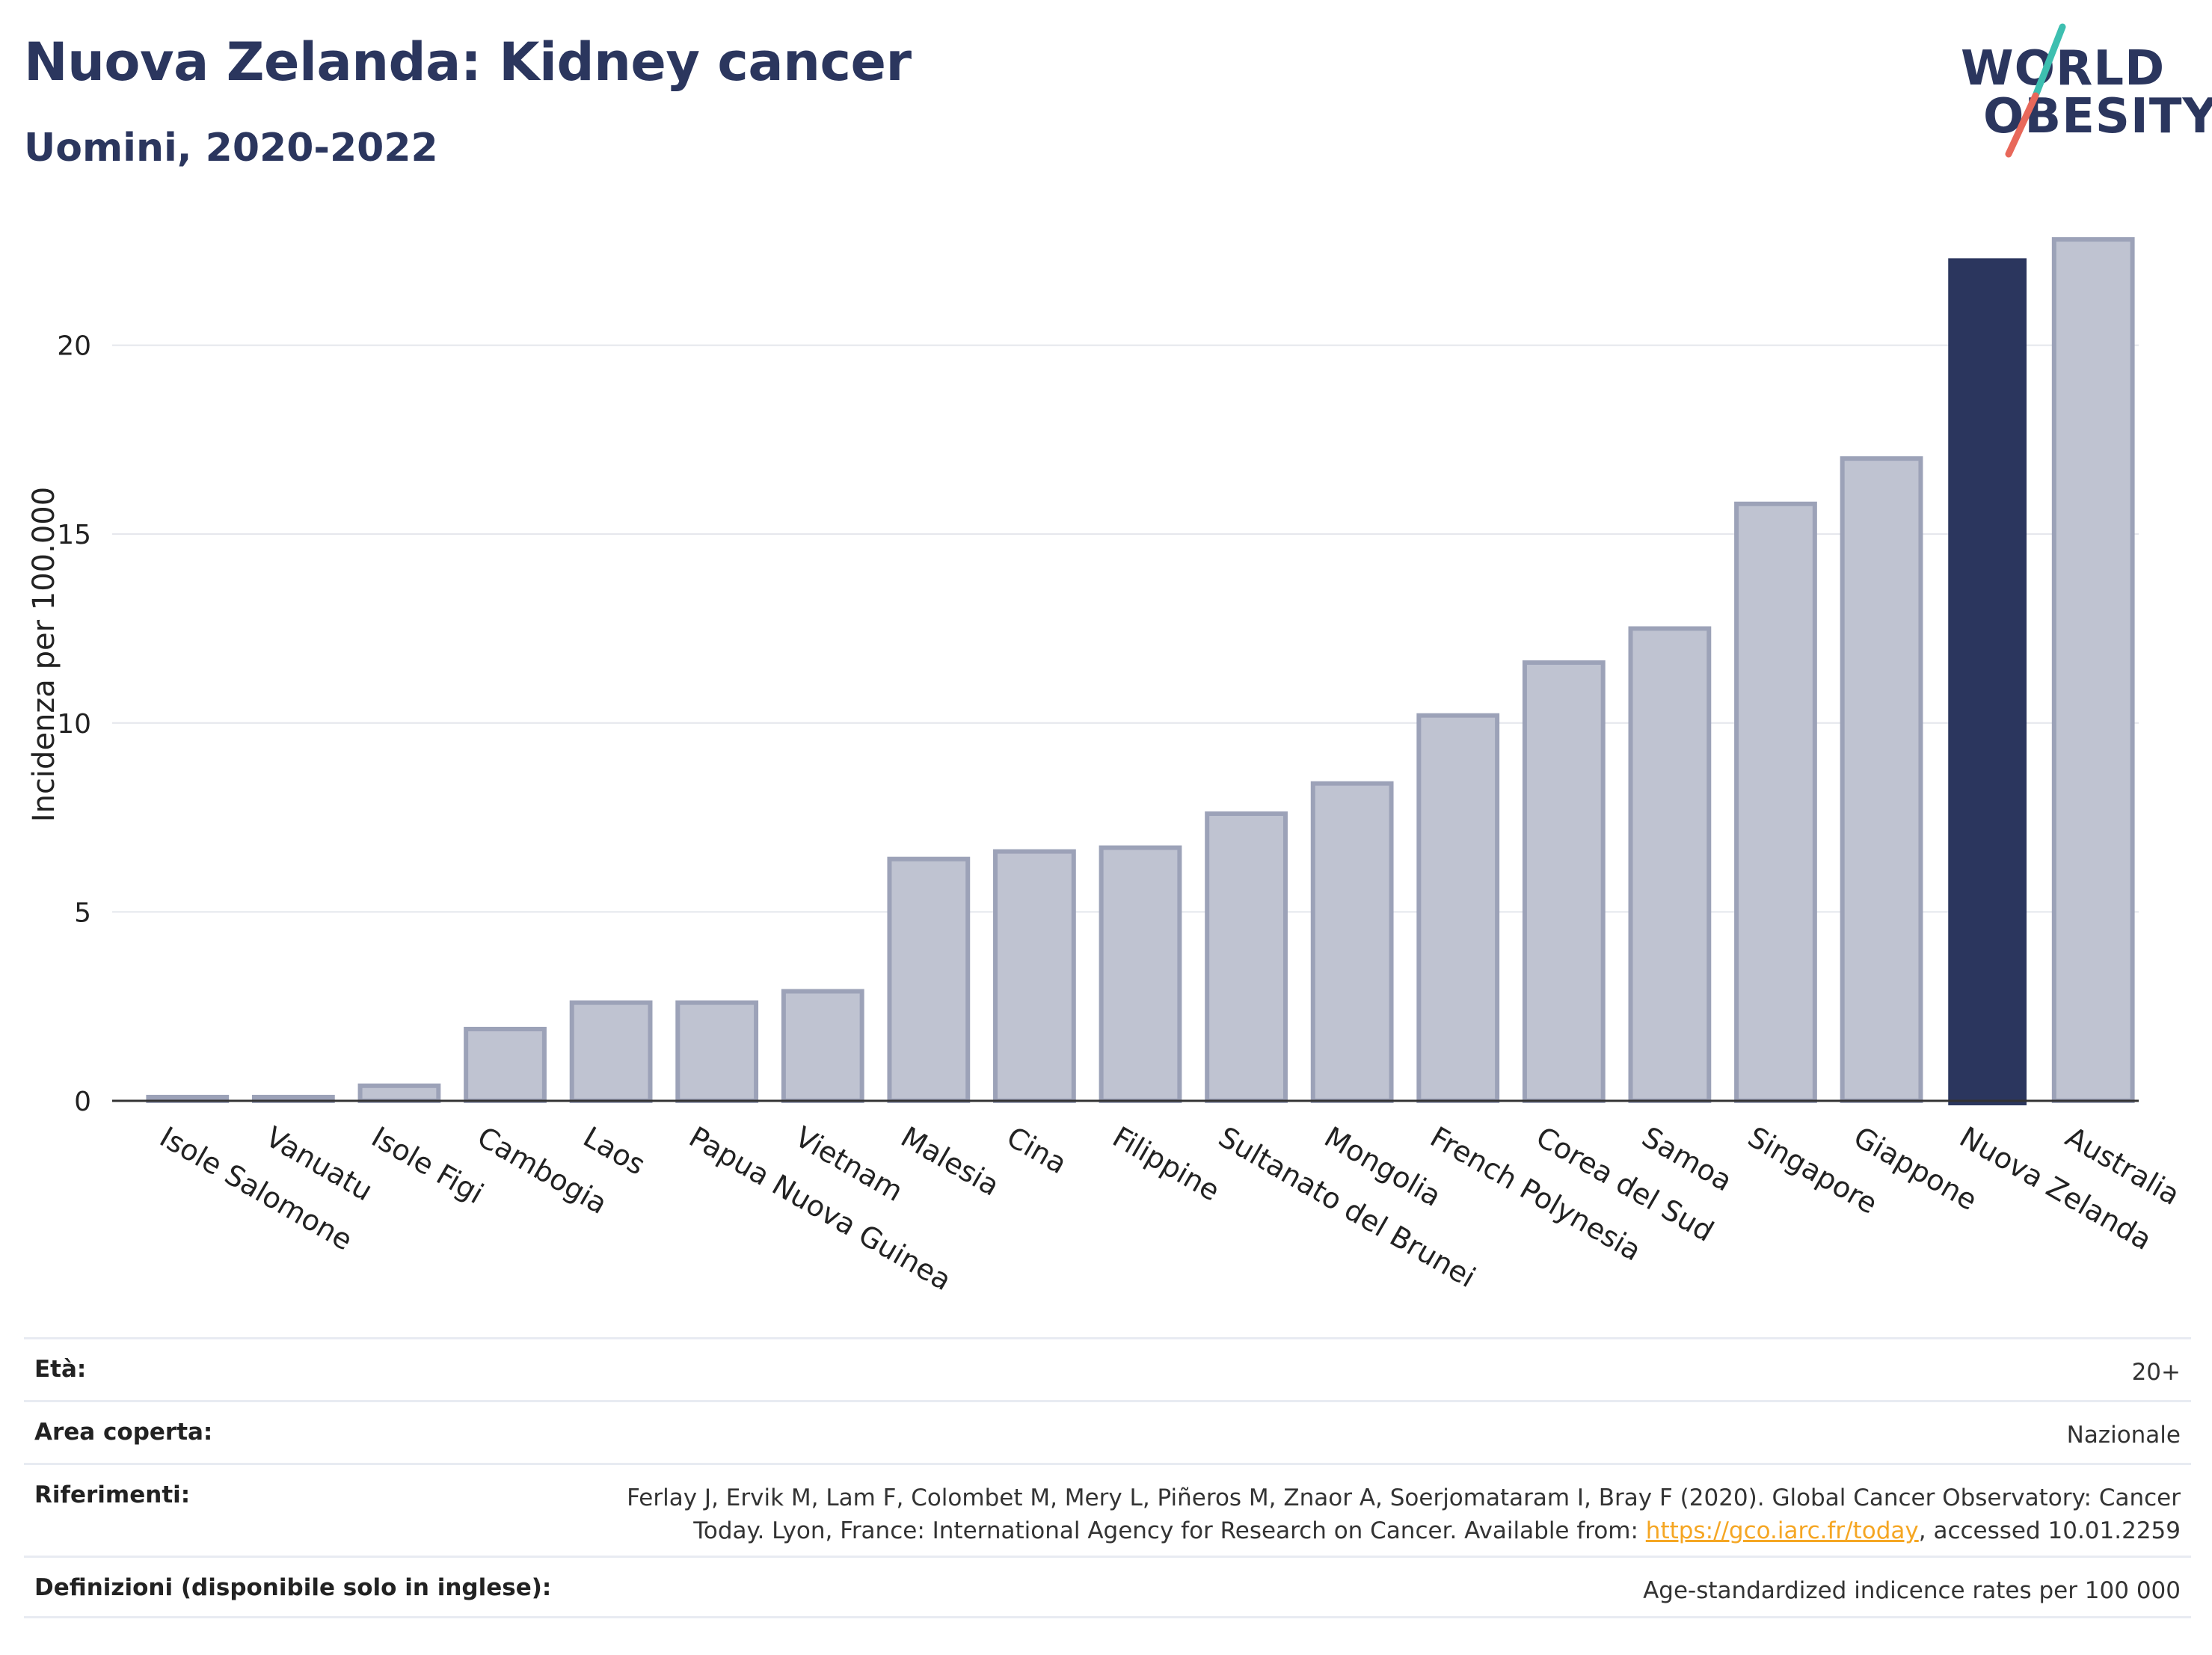 The width and height of the screenshot is (2212, 1655). I want to click on y-tick-label: 10, so click(74, 724).